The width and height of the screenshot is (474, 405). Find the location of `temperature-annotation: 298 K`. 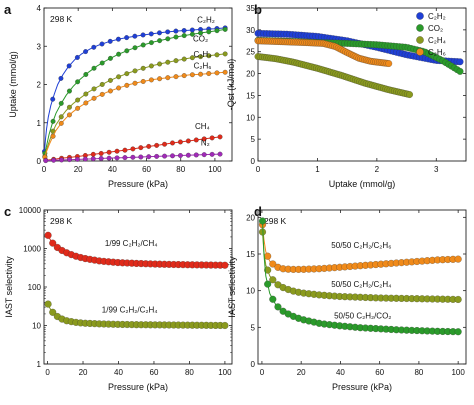

temperature-annotation: 298 K is located at coordinates (275, 221).